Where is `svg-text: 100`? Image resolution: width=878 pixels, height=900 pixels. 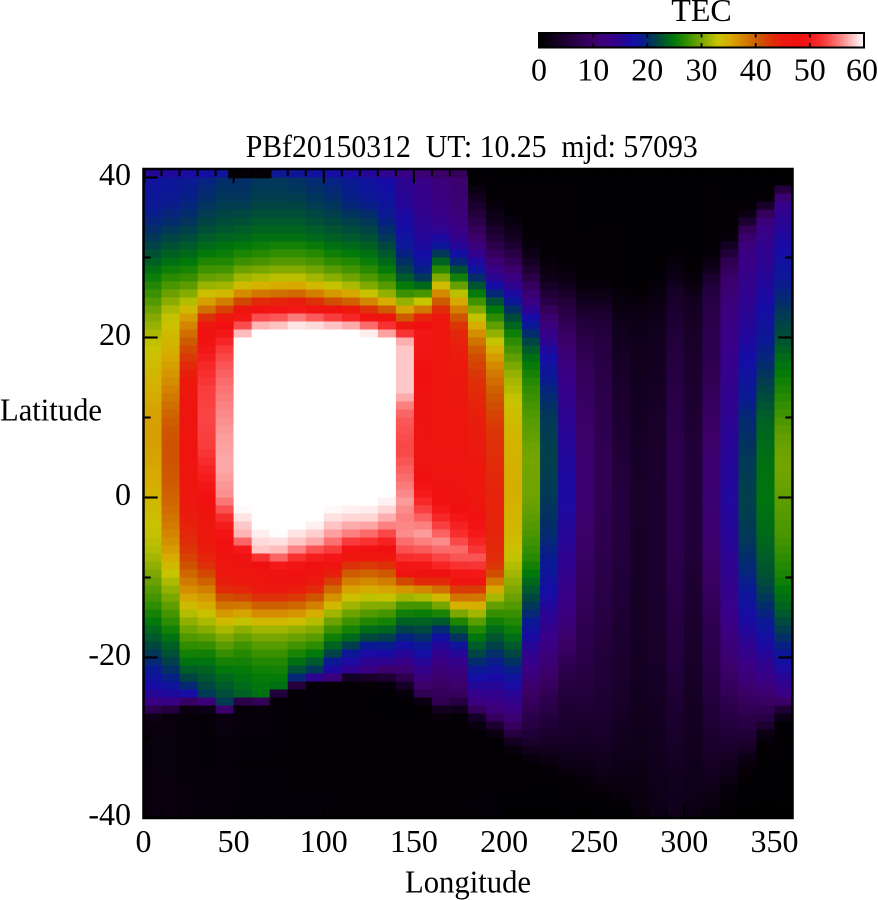
svg-text: 100 is located at coordinates (324, 841).